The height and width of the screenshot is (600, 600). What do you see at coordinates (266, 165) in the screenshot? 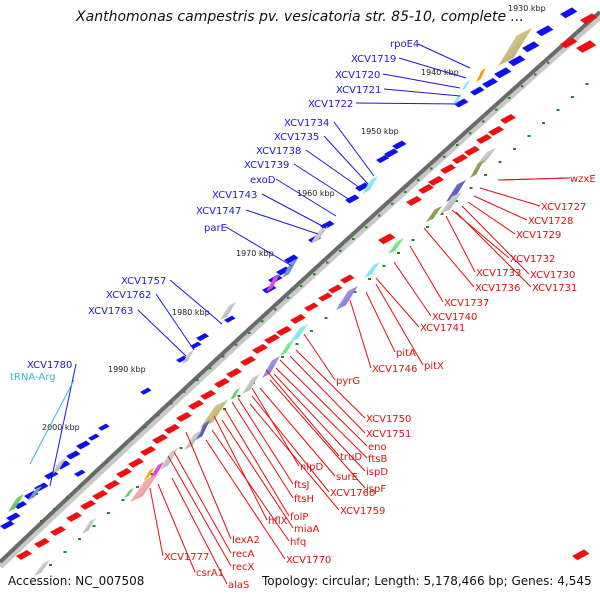
I see `forward-gene-label: XCV1739` at bounding box center [266, 165].